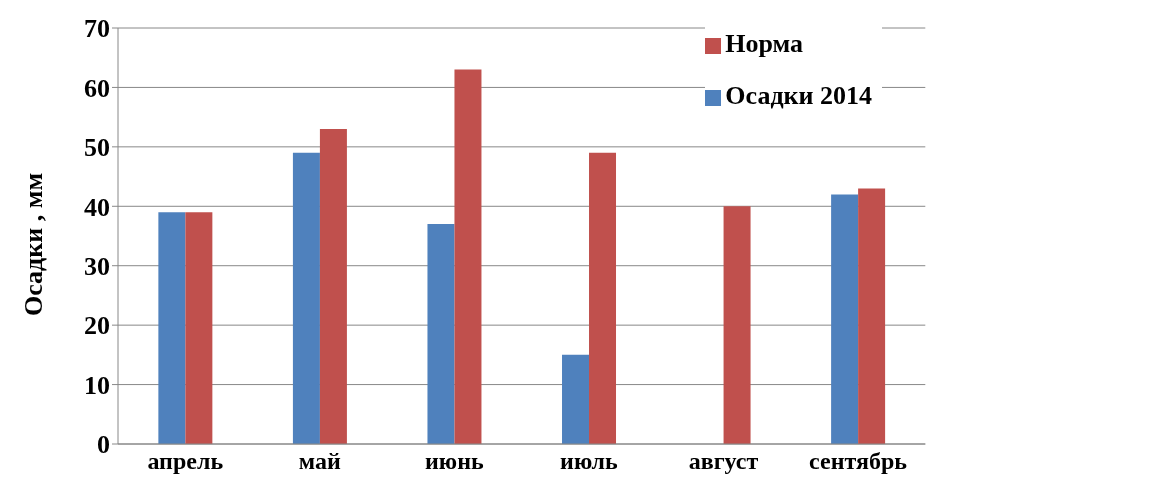 This screenshot has width=1150, height=502. I want to click on legend-label: Норма, so click(764, 43).